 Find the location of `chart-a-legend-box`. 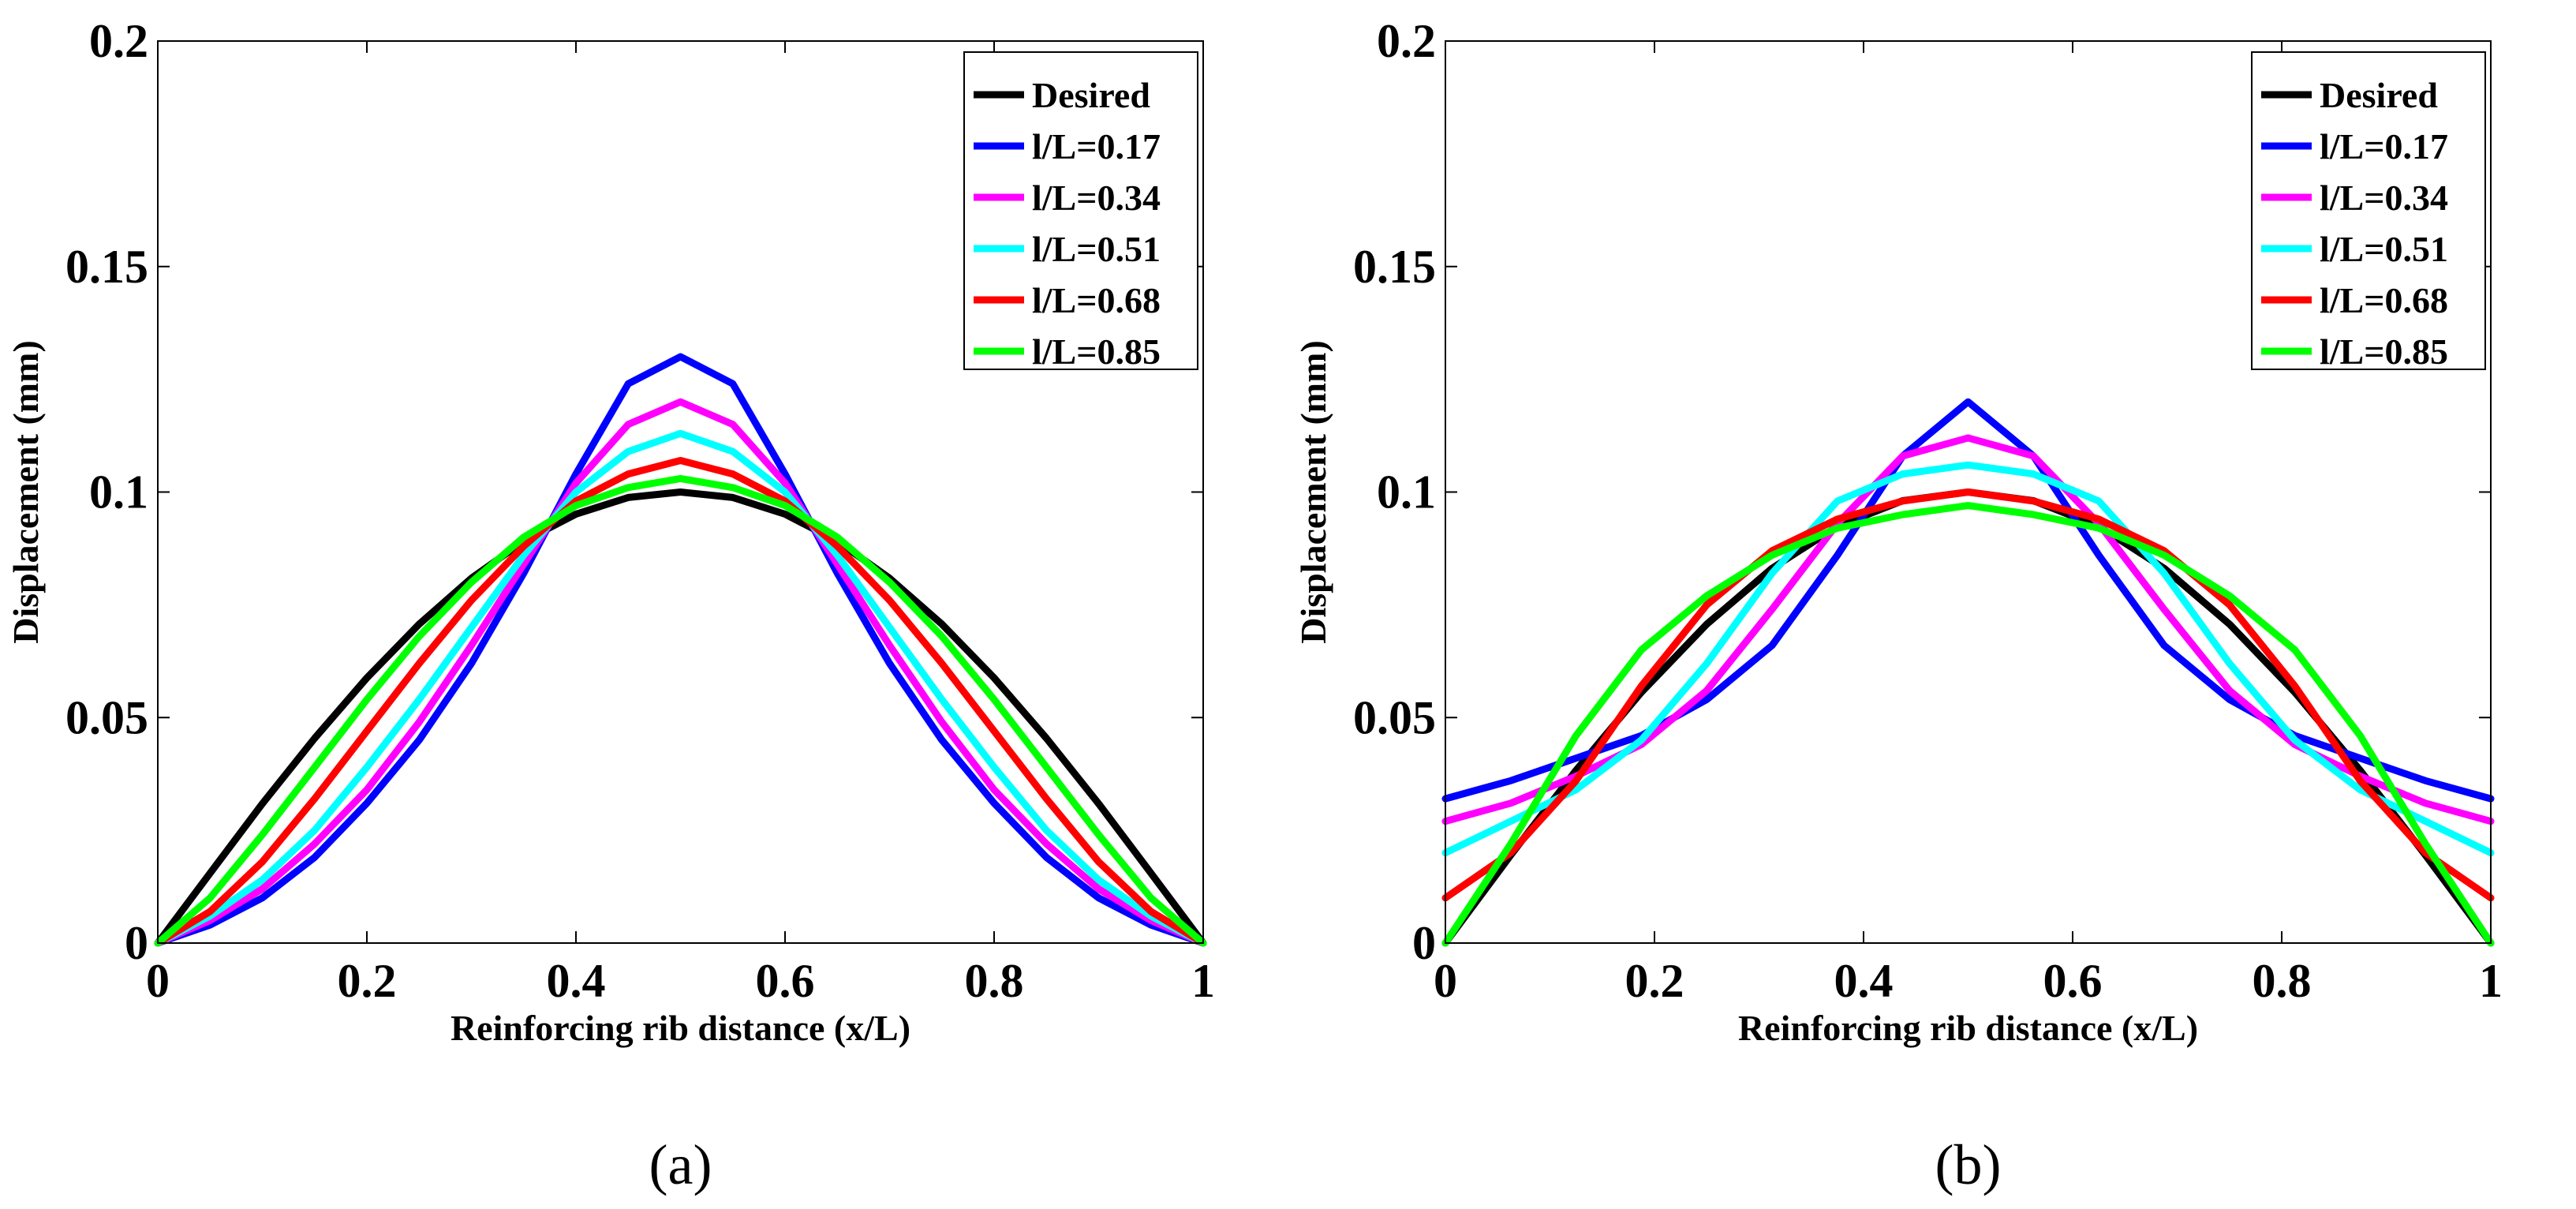

chart-a-legend-box is located at coordinates (1080, 210).